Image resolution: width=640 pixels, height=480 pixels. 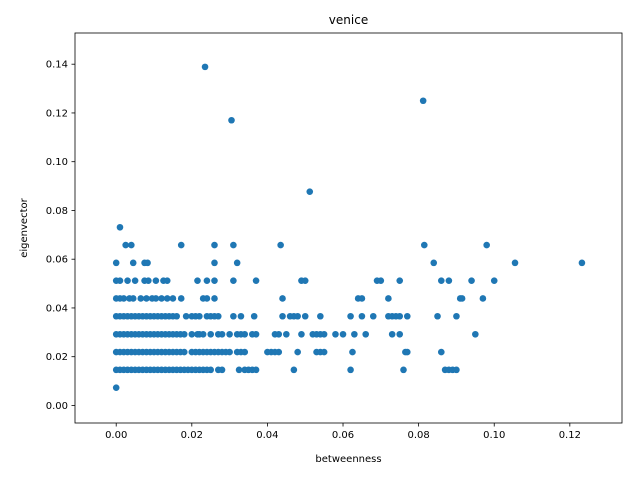 I want to click on y-tick-label: 0.10, so click(x=57, y=162).